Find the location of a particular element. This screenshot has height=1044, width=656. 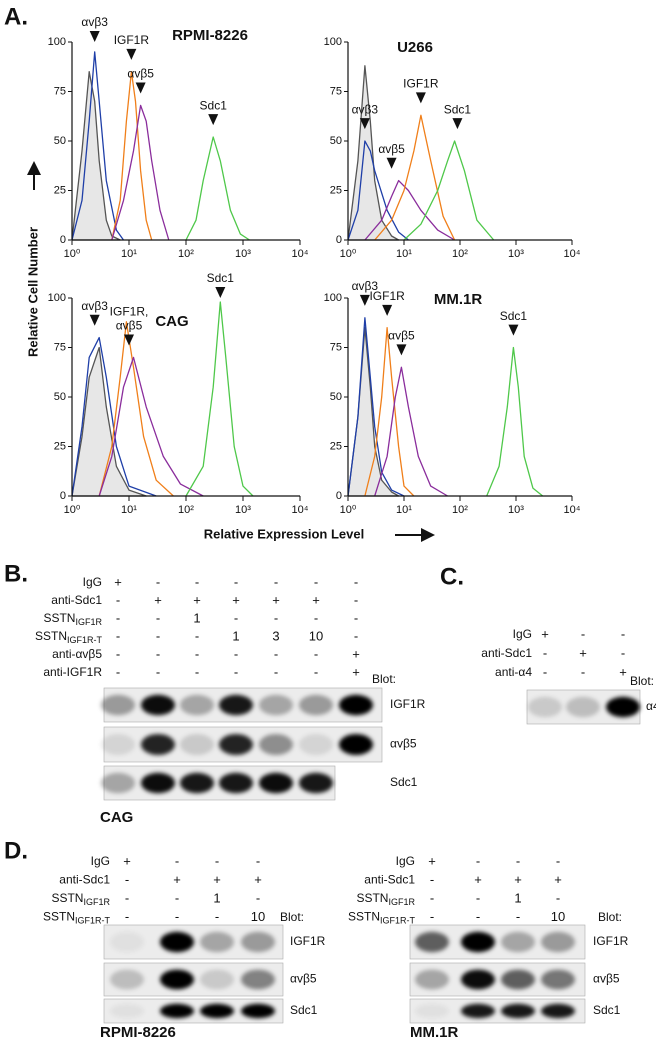

x-tick-label: 10⁰ is located at coordinates (72, 254).